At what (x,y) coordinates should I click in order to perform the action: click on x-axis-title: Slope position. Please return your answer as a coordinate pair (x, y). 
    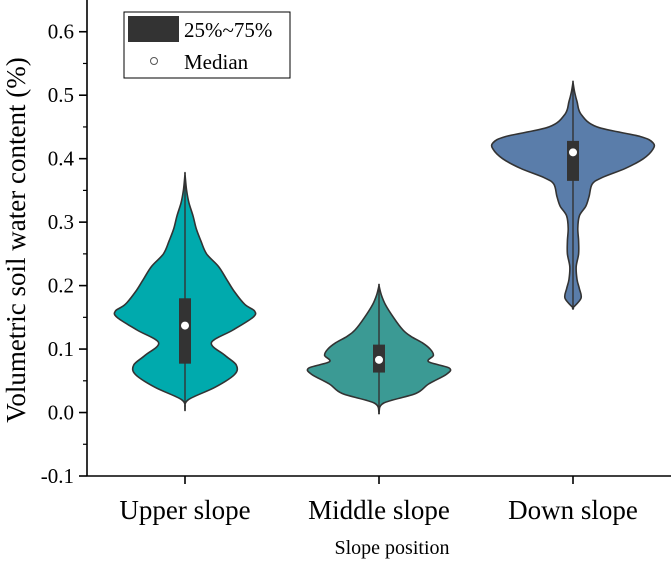
    Looking at the image, I should click on (391, 548).